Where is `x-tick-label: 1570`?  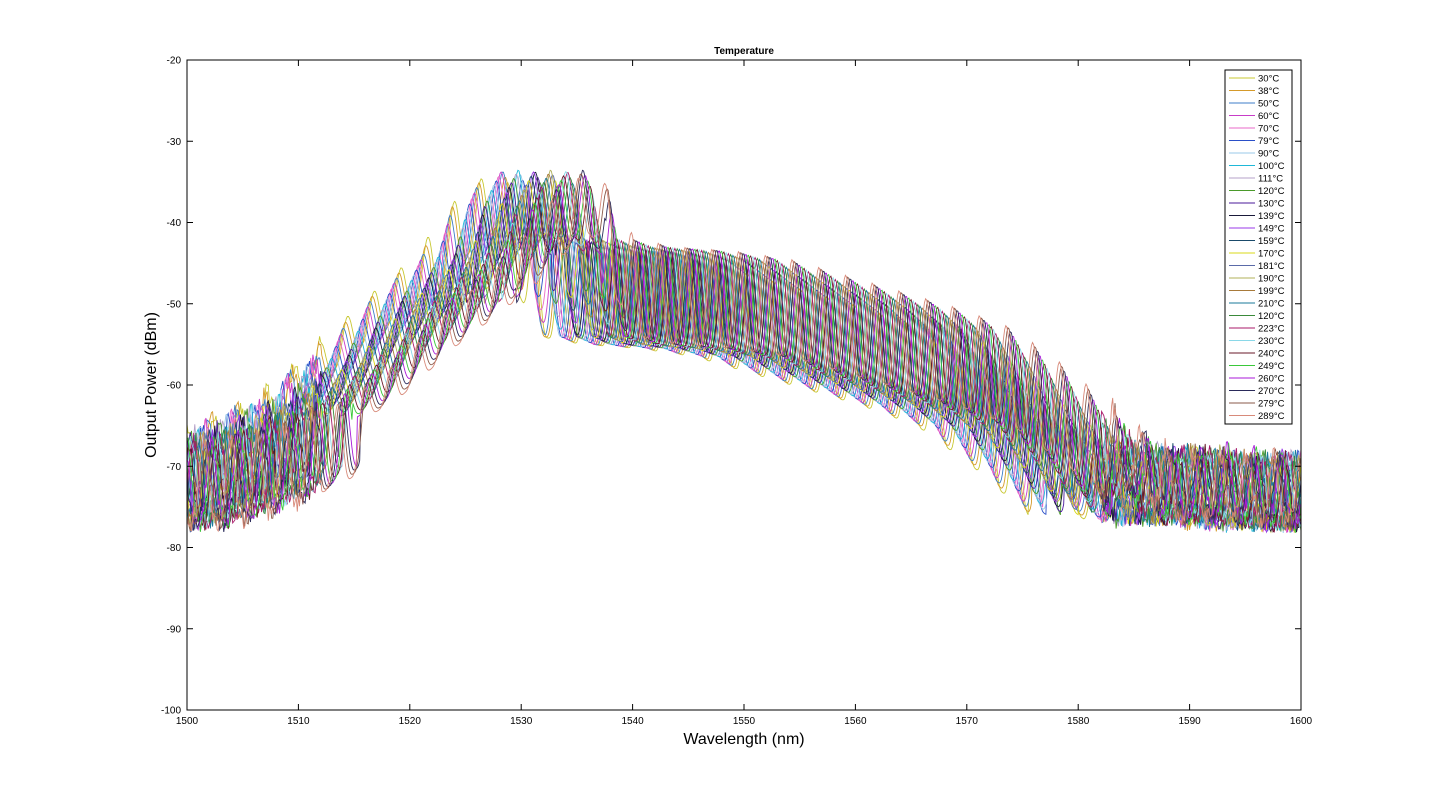
x-tick-label: 1570 is located at coordinates (967, 721).